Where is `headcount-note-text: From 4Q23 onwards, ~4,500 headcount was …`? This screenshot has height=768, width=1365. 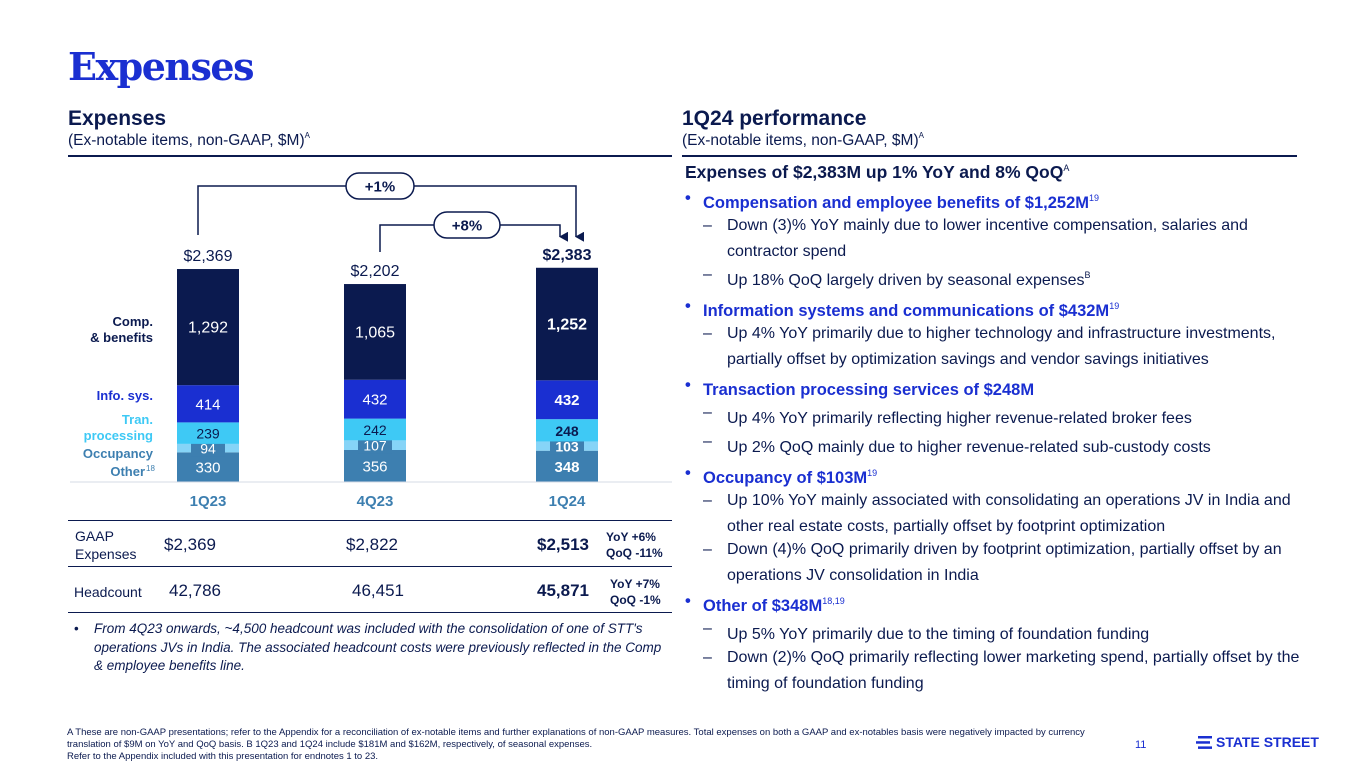 headcount-note-text: From 4Q23 onwards, ~4,500 headcount was … is located at coordinates (378, 647).